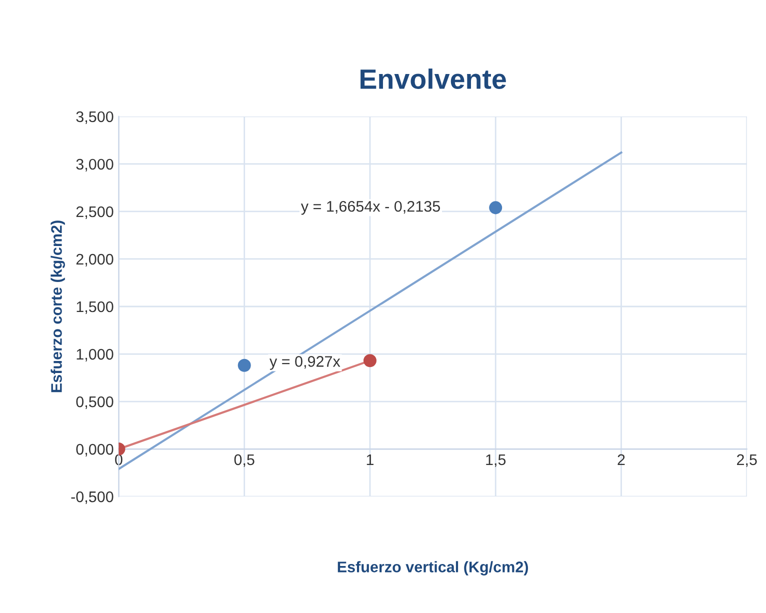 This screenshot has width=766, height=613. I want to click on y-tick-label: 2,000, so click(95, 260).